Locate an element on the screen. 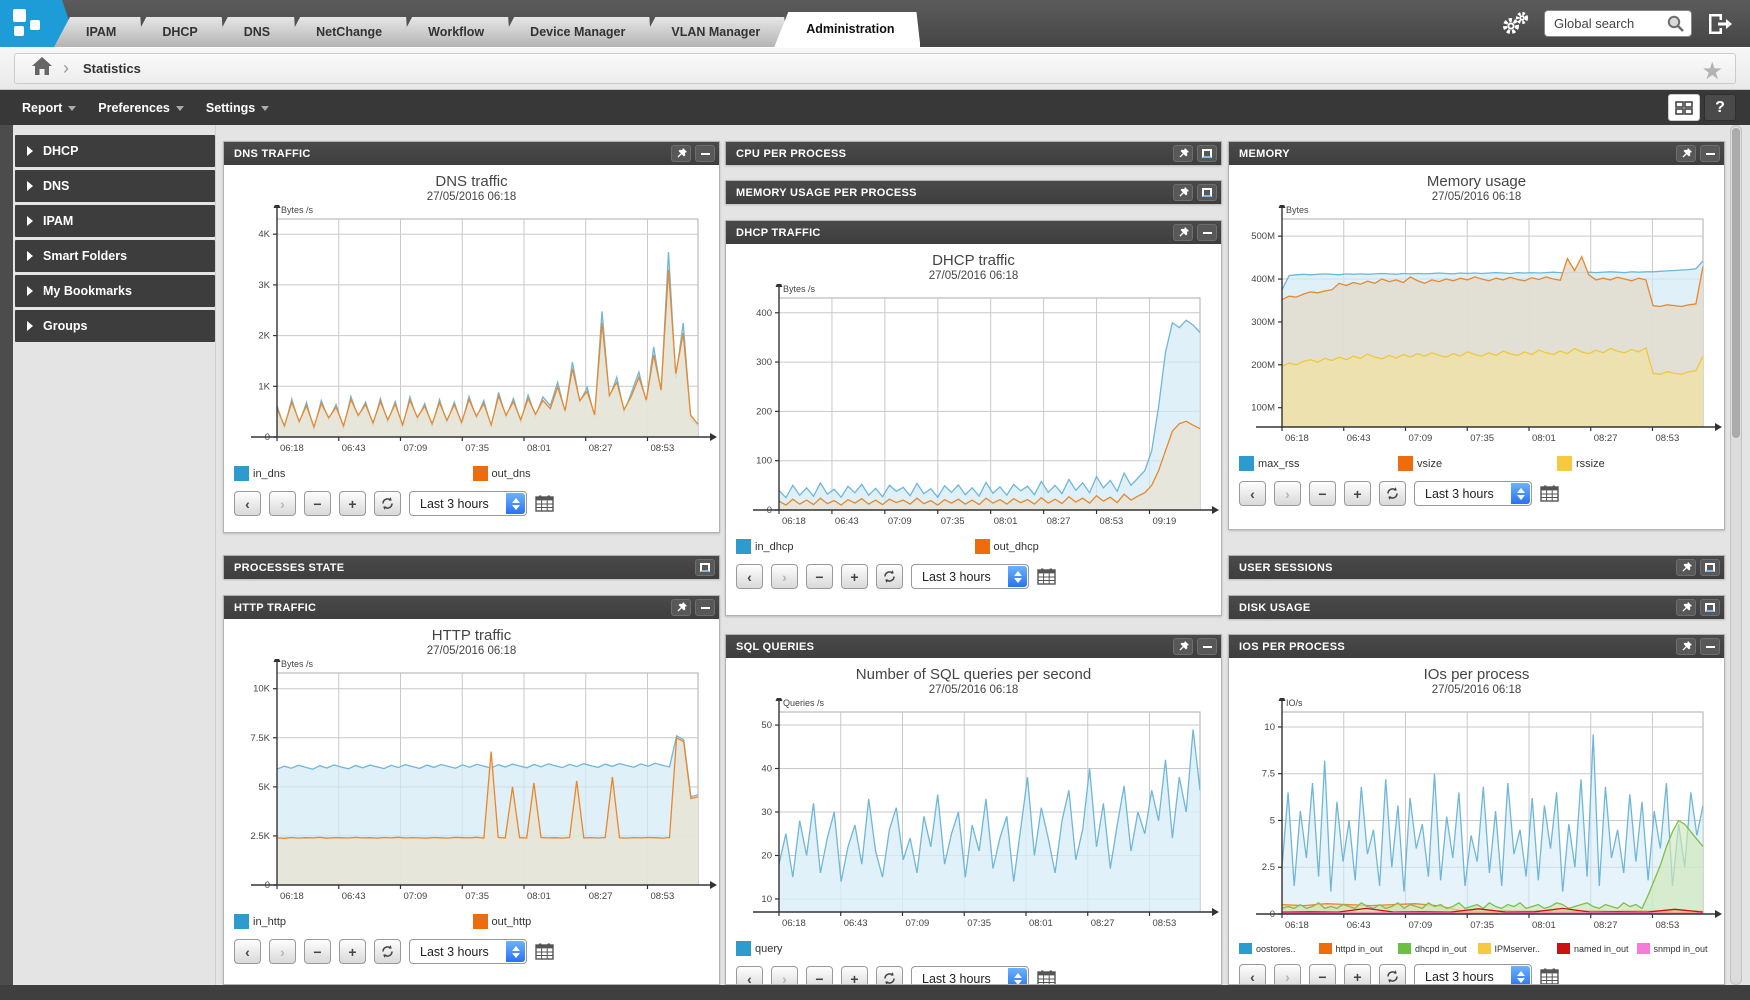 The height and width of the screenshot is (1000, 1750). panel-header-memory: MEMORY is located at coordinates (1476, 153).